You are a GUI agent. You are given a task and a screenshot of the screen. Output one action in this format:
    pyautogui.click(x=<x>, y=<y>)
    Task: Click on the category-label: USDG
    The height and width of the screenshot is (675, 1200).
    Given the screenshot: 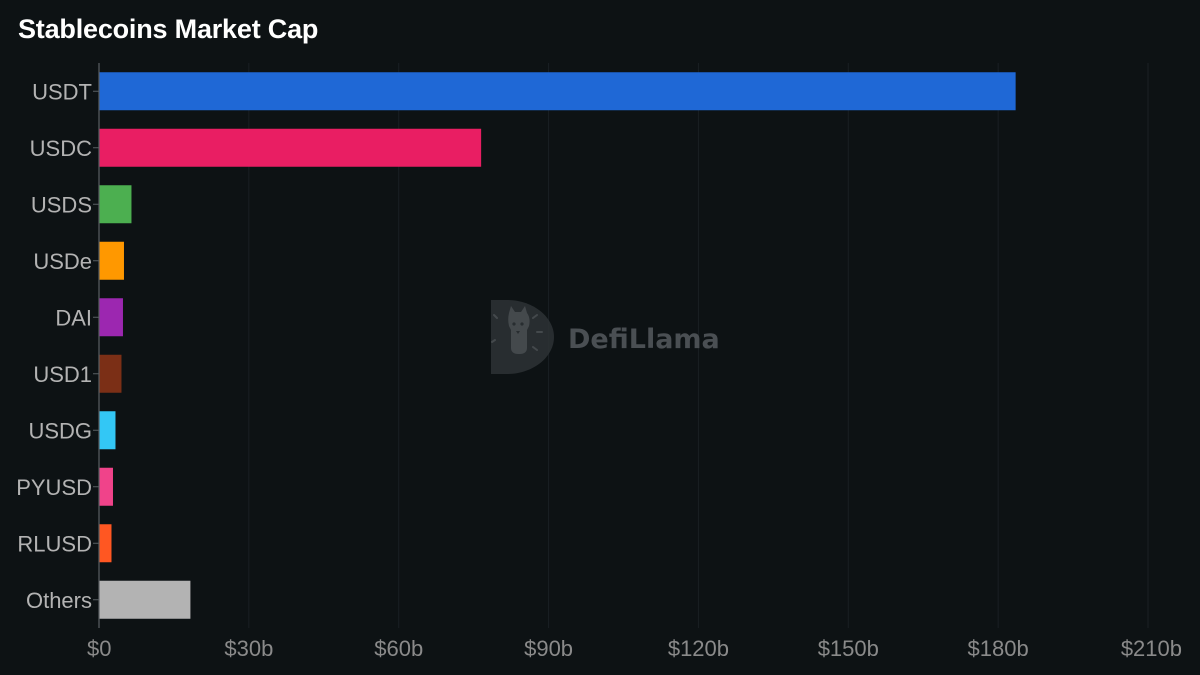 What is the action you would take?
    pyautogui.click(x=60, y=430)
    